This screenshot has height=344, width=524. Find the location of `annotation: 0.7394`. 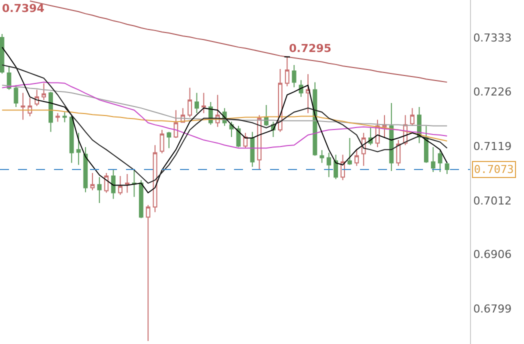

annotation: 0.7394 is located at coordinates (23, 8).